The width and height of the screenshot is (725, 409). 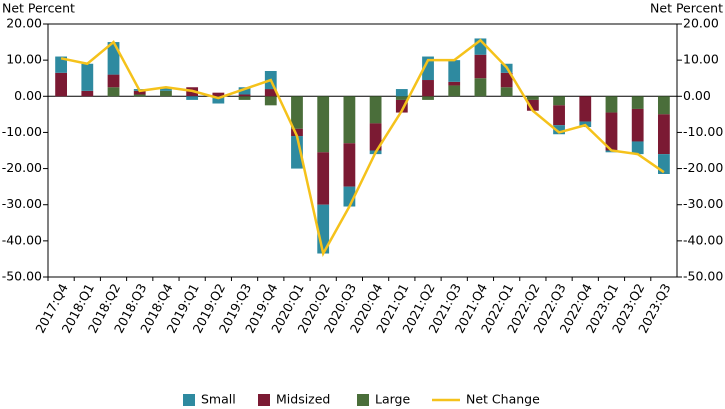 I want to click on y2-tick-label: -50.00, so click(x=703, y=276).